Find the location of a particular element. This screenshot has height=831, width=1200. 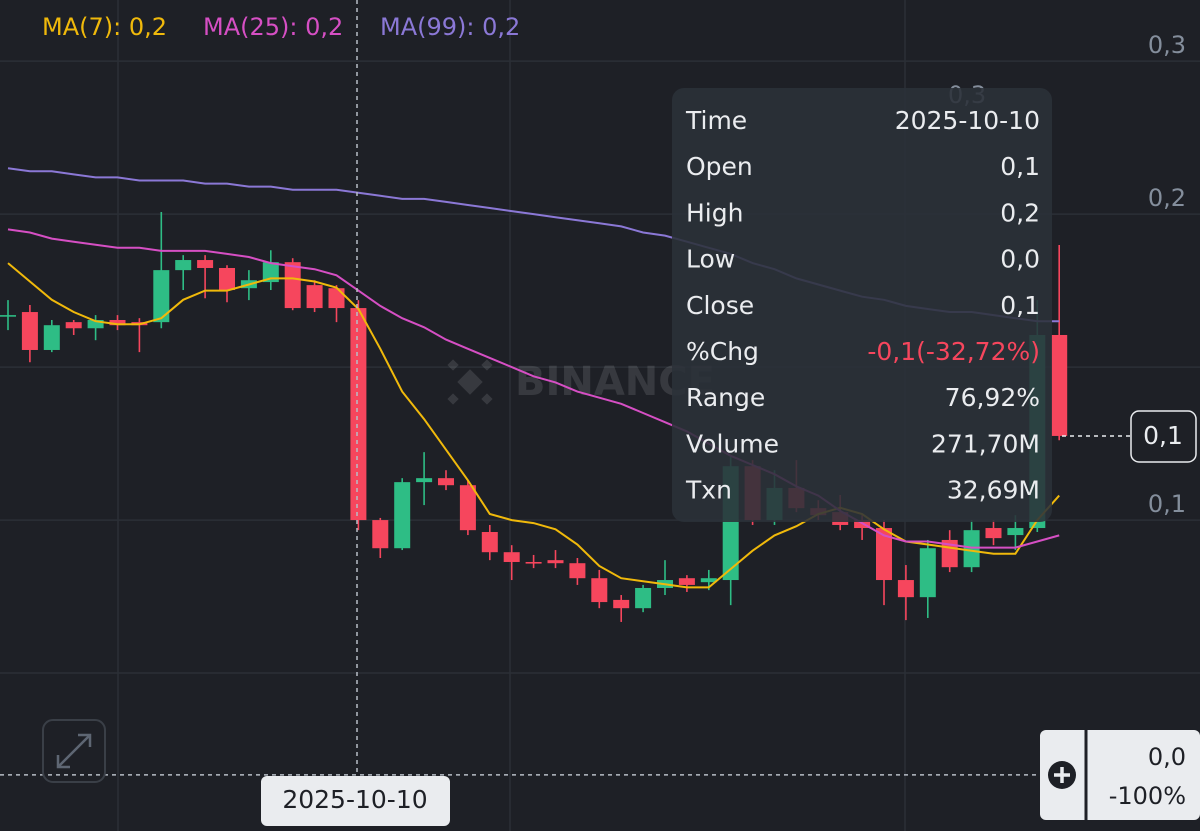

tooltip-value: 2025-10-10 is located at coordinates (967, 120).